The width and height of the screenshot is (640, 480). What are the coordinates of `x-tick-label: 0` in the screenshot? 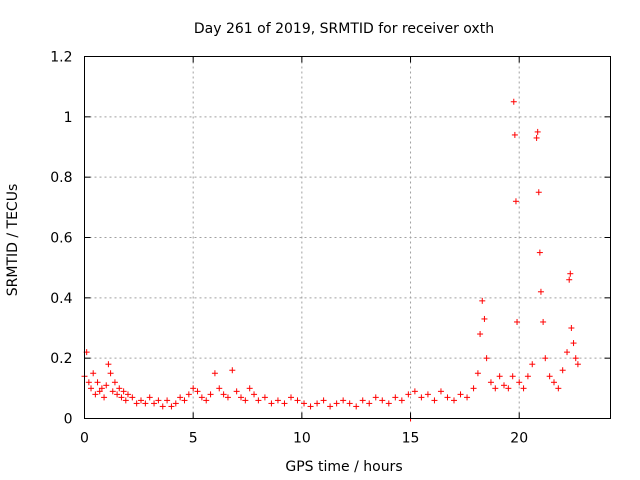 It's located at (84, 439).